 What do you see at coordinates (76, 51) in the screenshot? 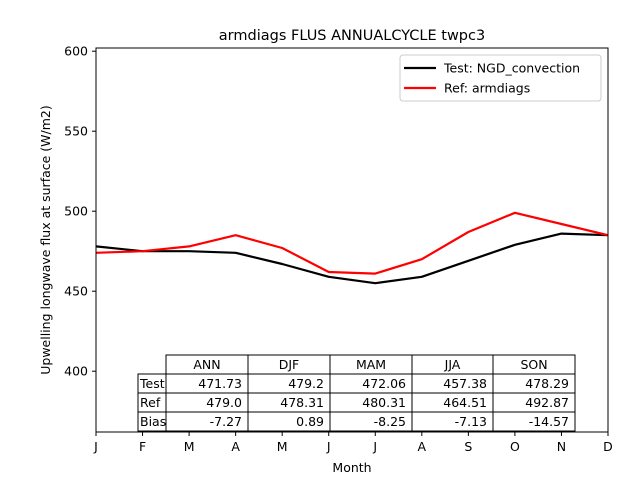
I see `y-tick-label: 600` at bounding box center [76, 51].